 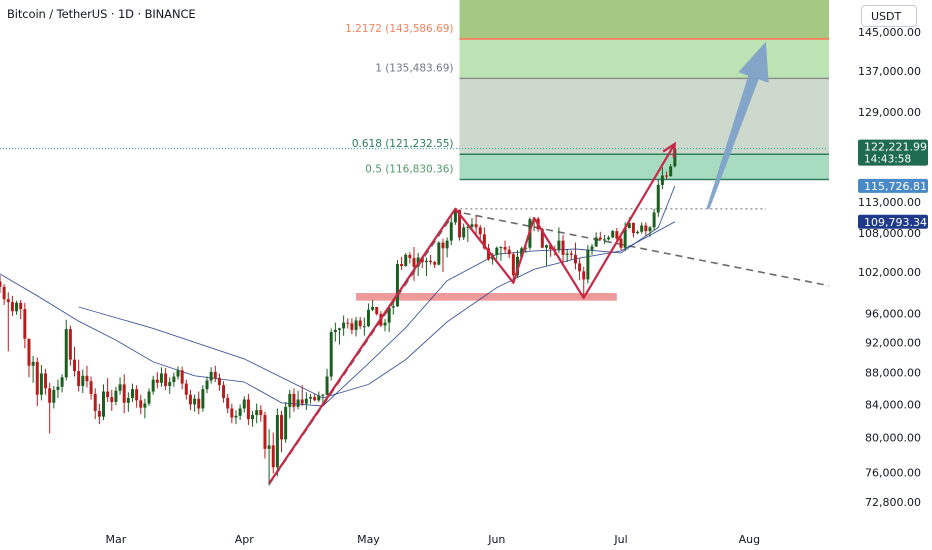 What do you see at coordinates (368, 539) in the screenshot?
I see `x-tick-label: May` at bounding box center [368, 539].